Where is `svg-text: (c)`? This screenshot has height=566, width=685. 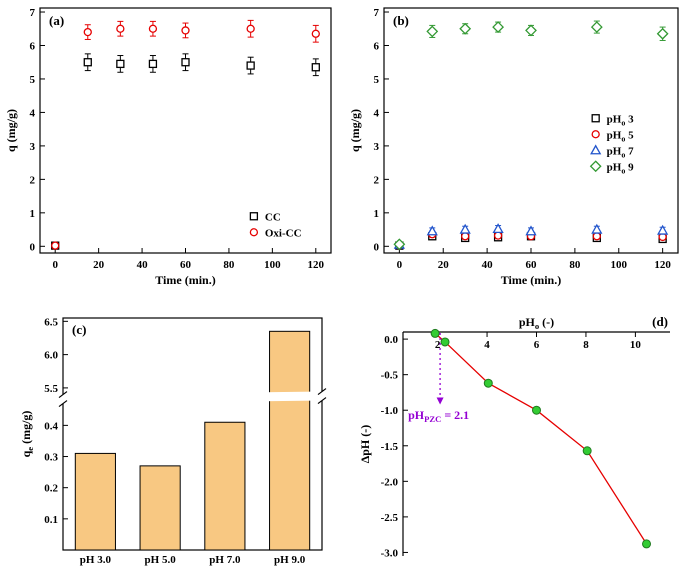
svg-text: (c) is located at coordinates (79, 329).